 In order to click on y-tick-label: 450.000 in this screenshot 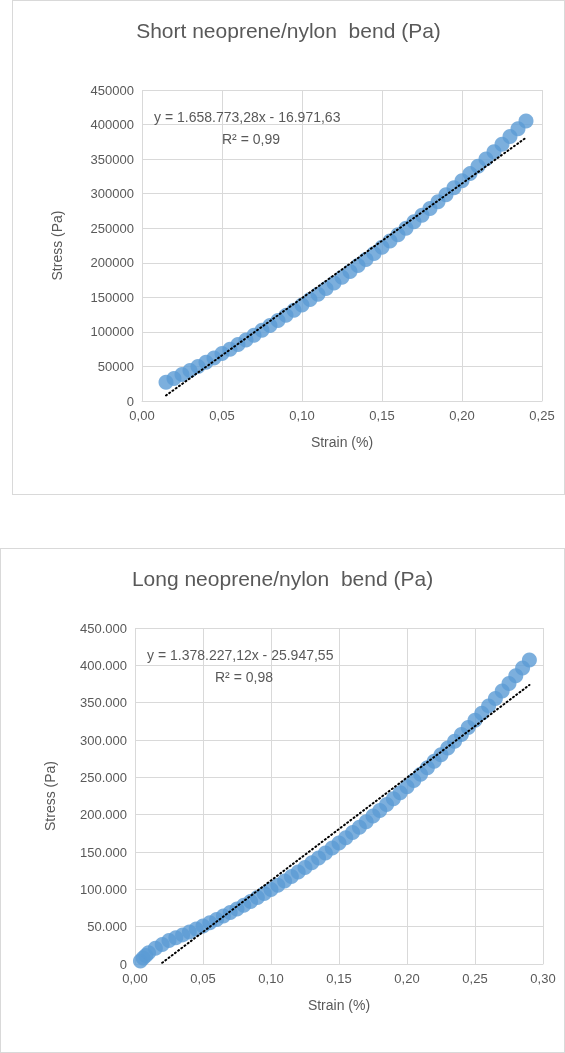, I will do `click(103, 628)`.